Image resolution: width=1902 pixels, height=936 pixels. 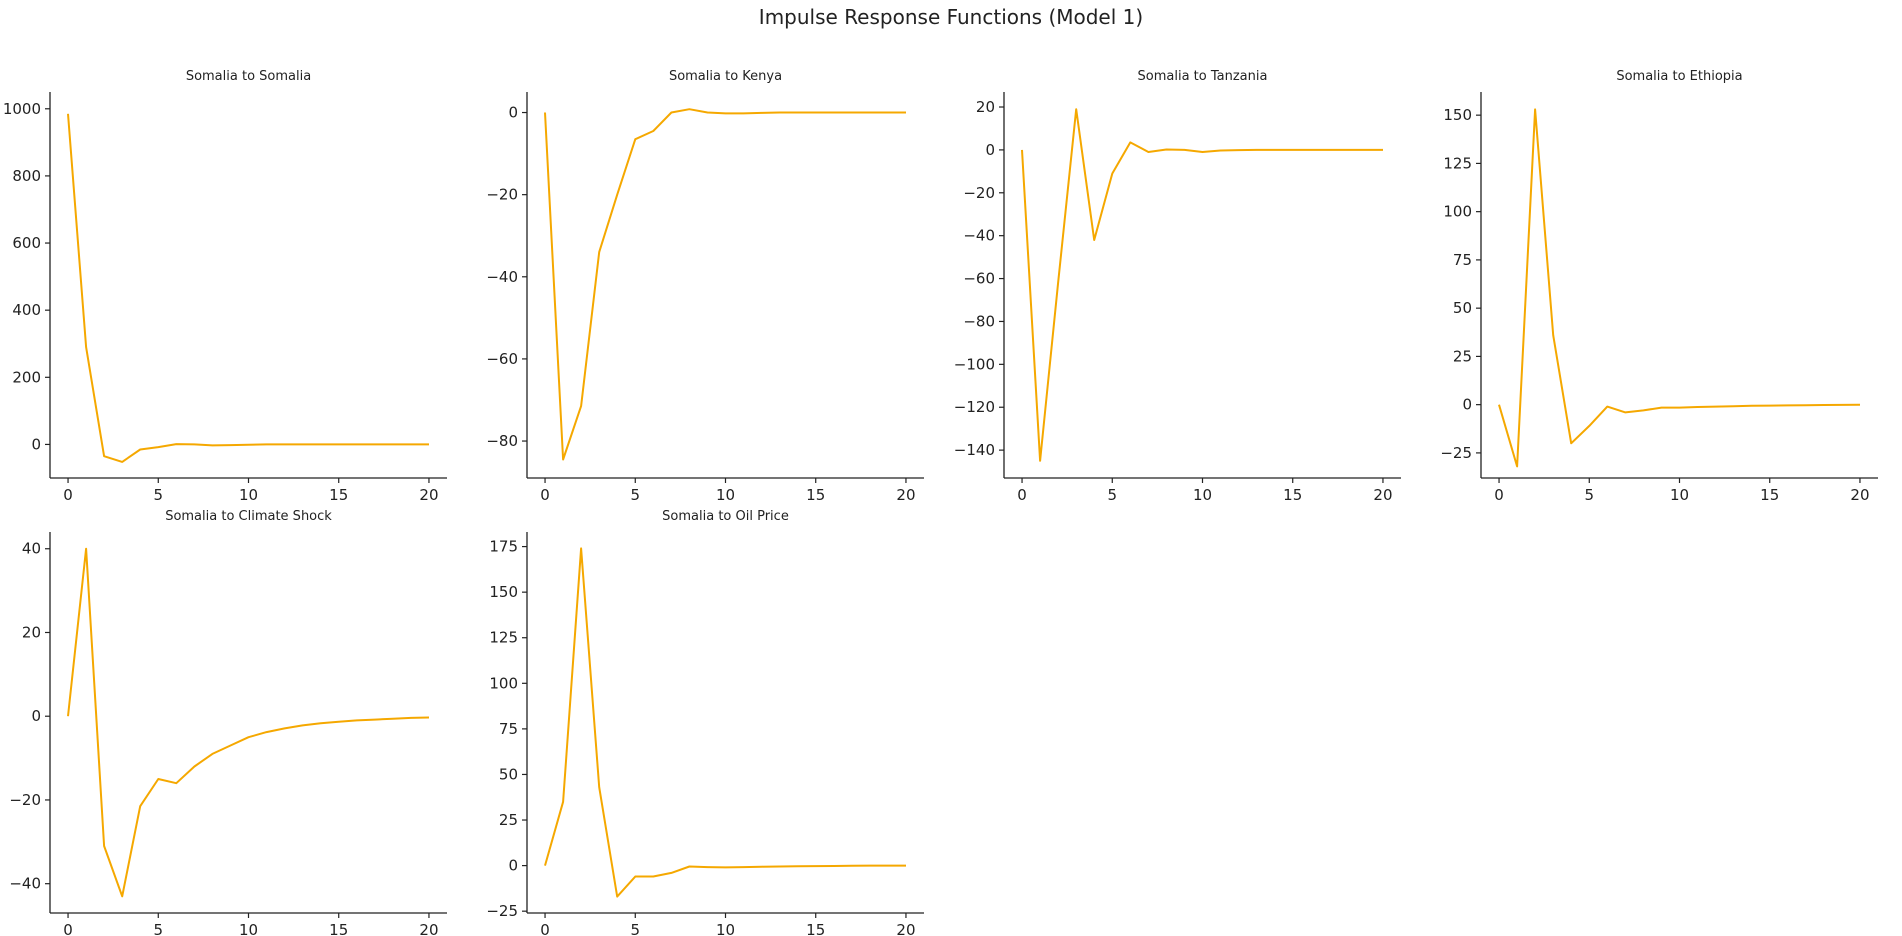 I want to click on y-tick-label: 200, so click(x=26, y=377).